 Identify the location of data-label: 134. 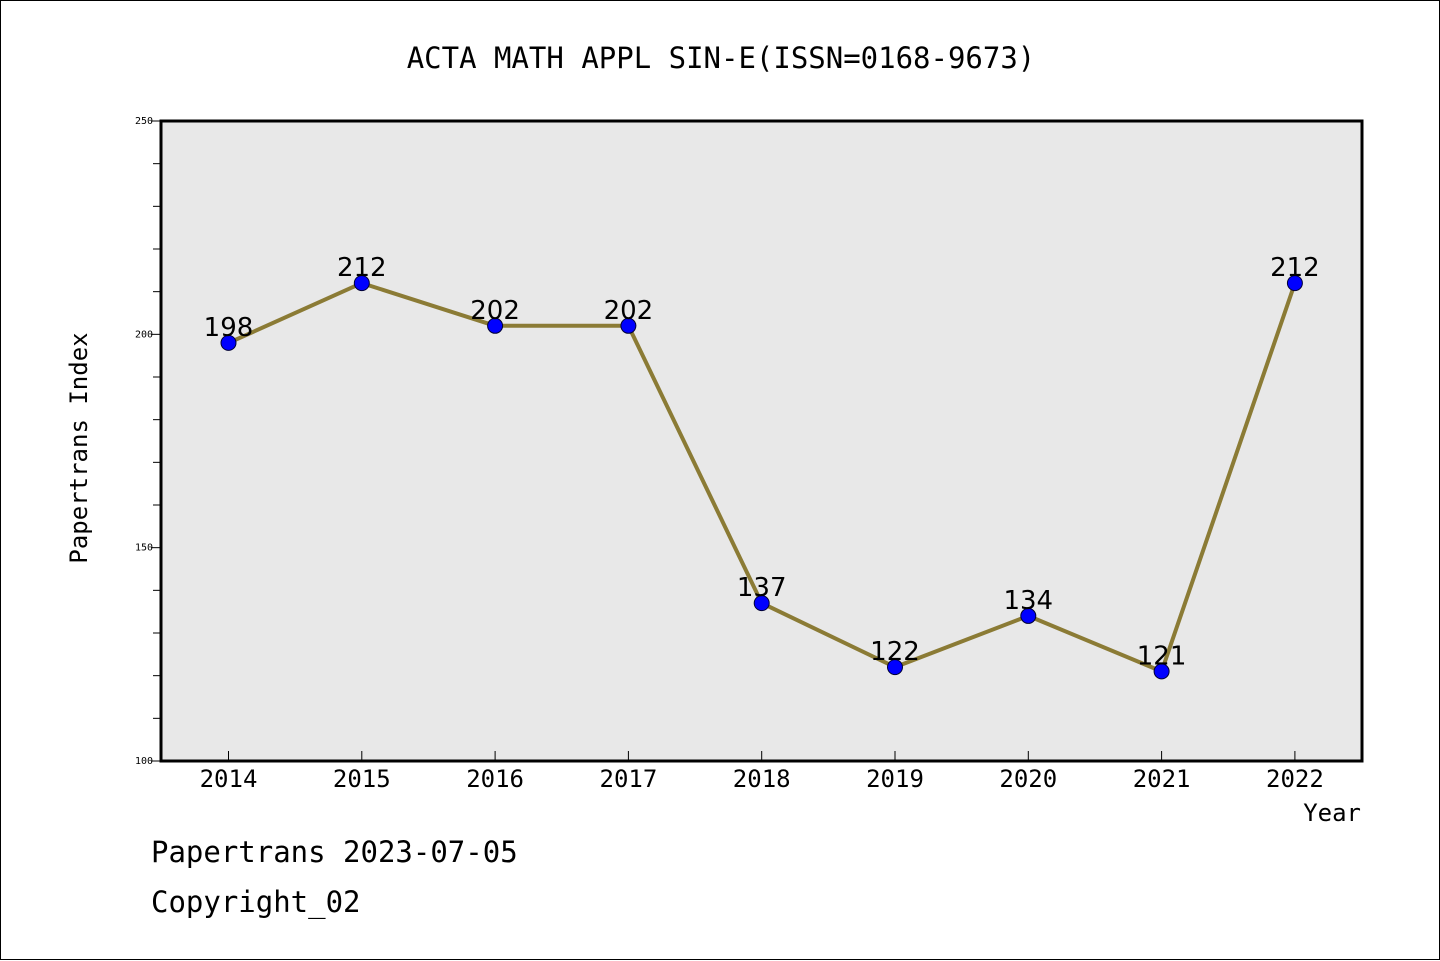
(1028, 601).